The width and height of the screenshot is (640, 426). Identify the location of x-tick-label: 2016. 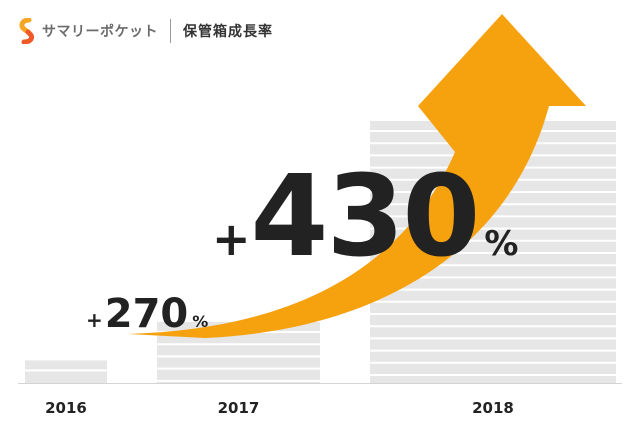
(66, 408).